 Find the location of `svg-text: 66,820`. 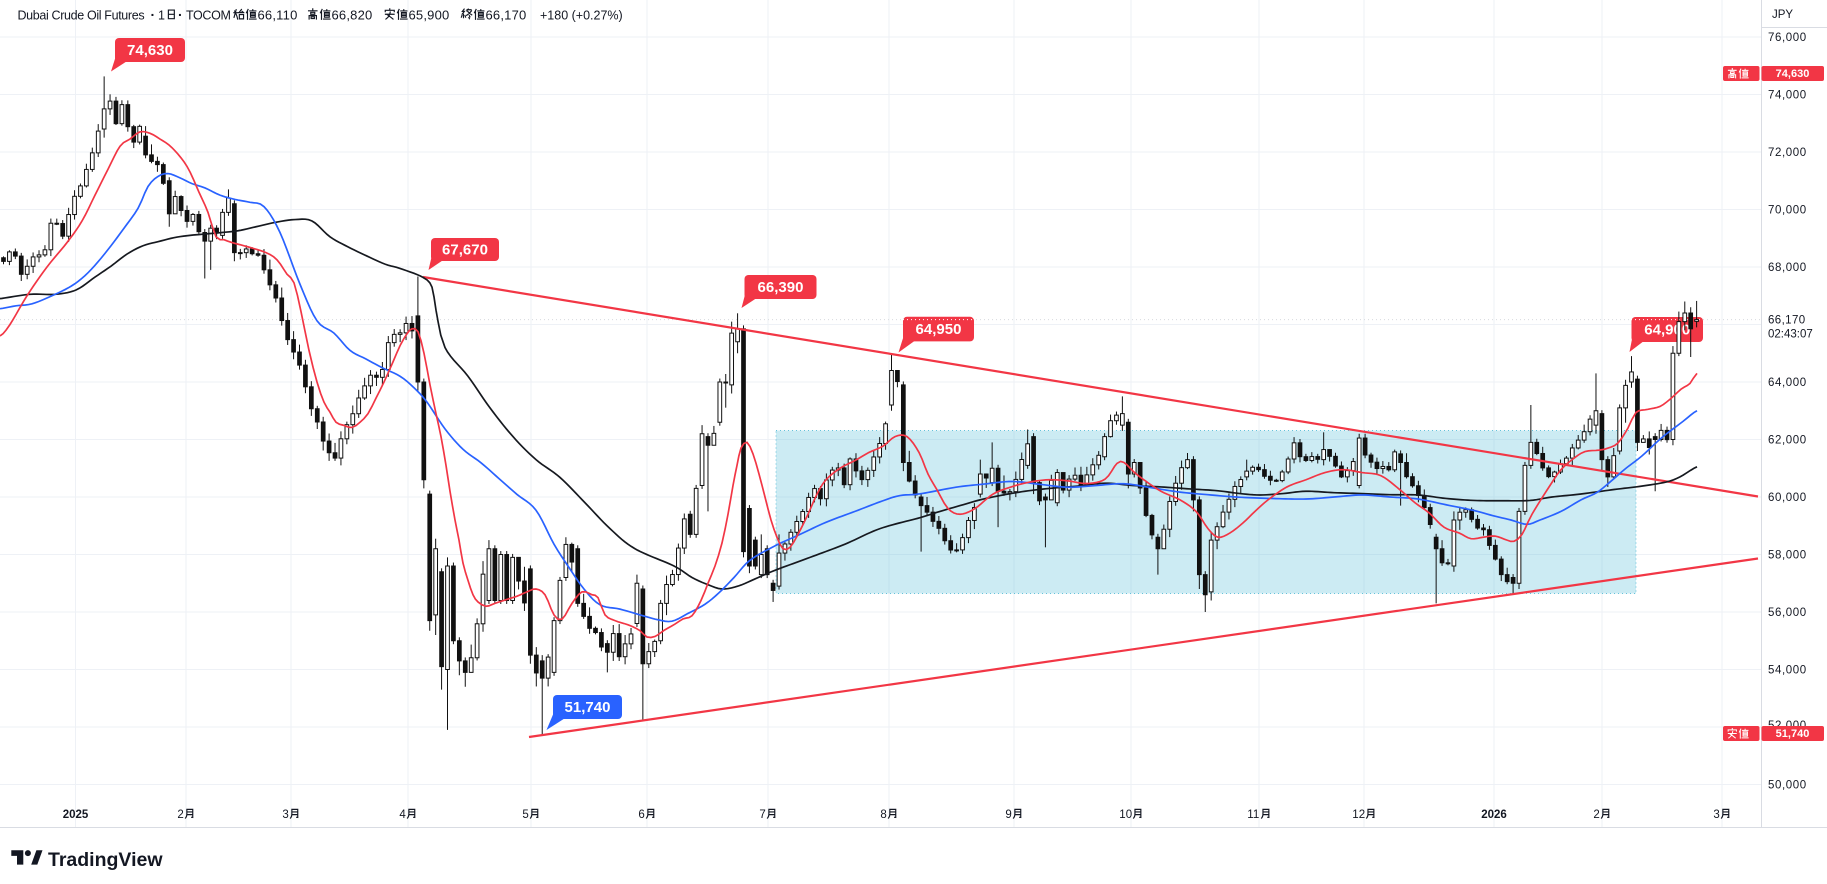

svg-text: 66,820 is located at coordinates (352, 15).